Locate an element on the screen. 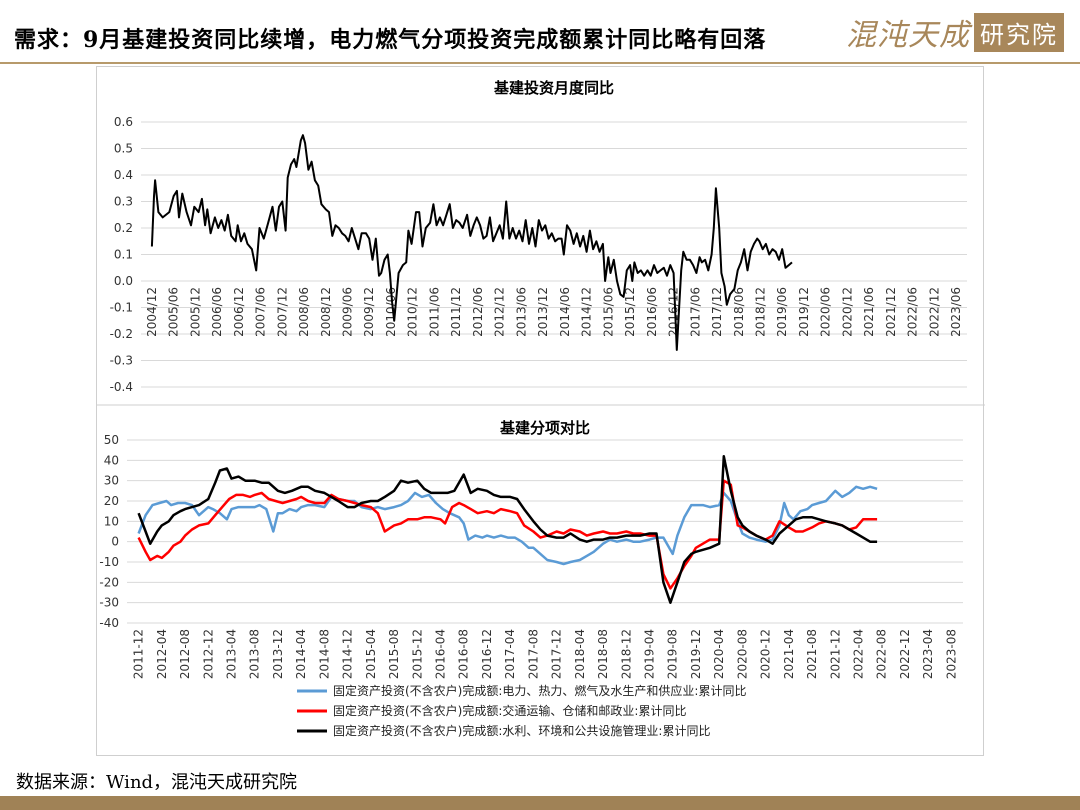 Image resolution: width=1080 pixels, height=810 pixels. x-tick-label: 2020-04 is located at coordinates (719, 654).